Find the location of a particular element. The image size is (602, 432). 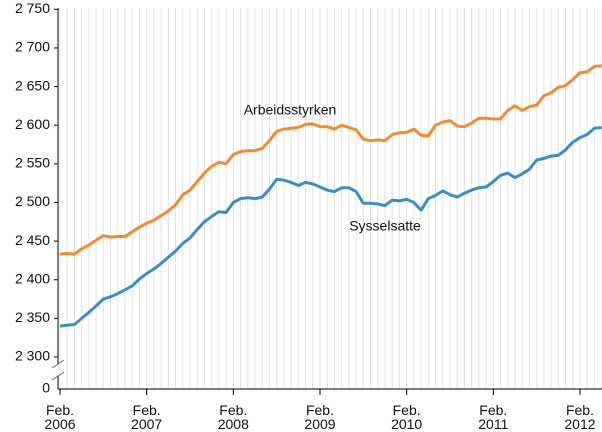

y-tick-label: 2 450 is located at coordinates (32, 240).